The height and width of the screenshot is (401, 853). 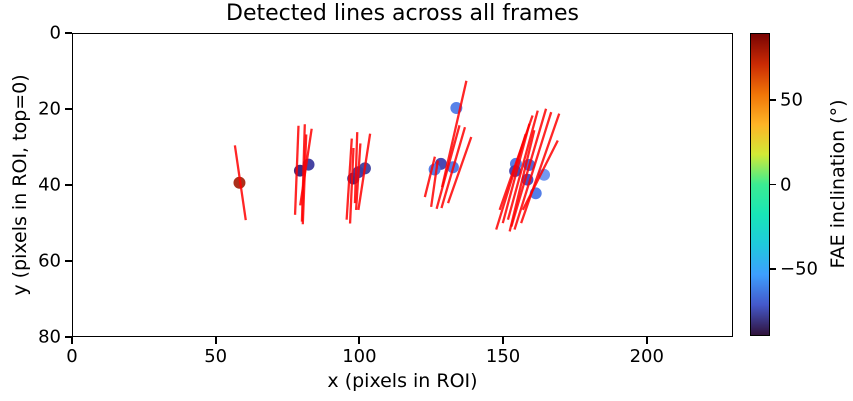 What do you see at coordinates (402, 13) in the screenshot?
I see `chart-title: Detected lines across all frames` at bounding box center [402, 13].